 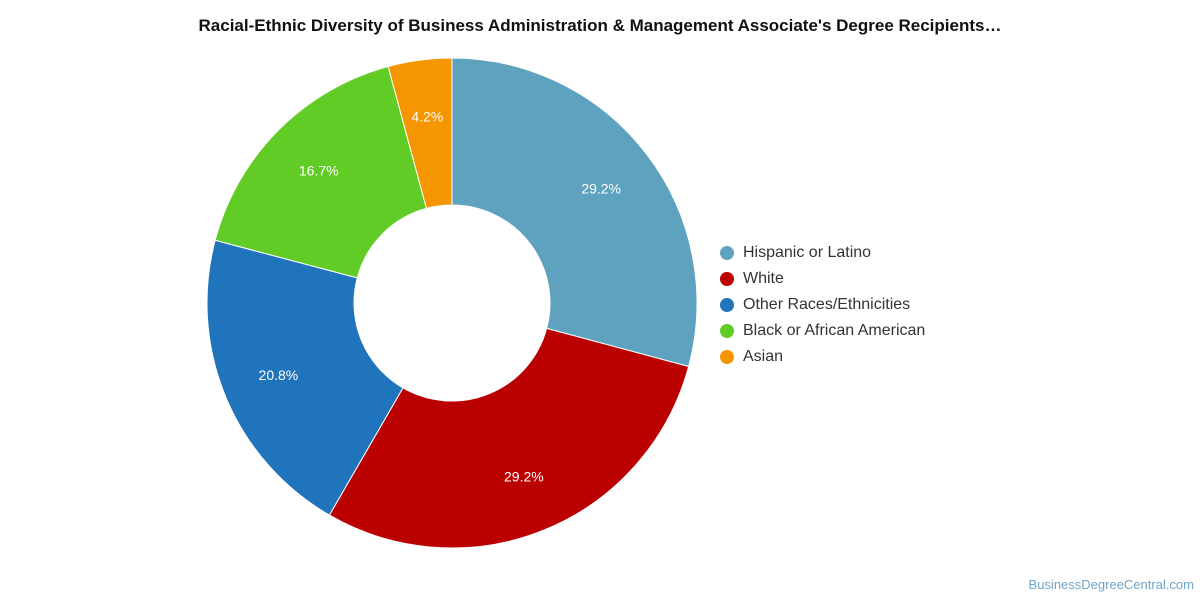 I want to click on slice-label-1: 29.2%, so click(x=601, y=189).